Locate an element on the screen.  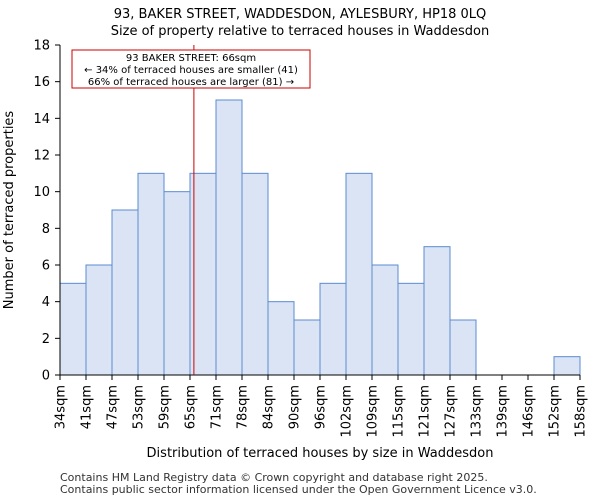
x-tick-label: 133sqm is located at coordinates (477, 411).